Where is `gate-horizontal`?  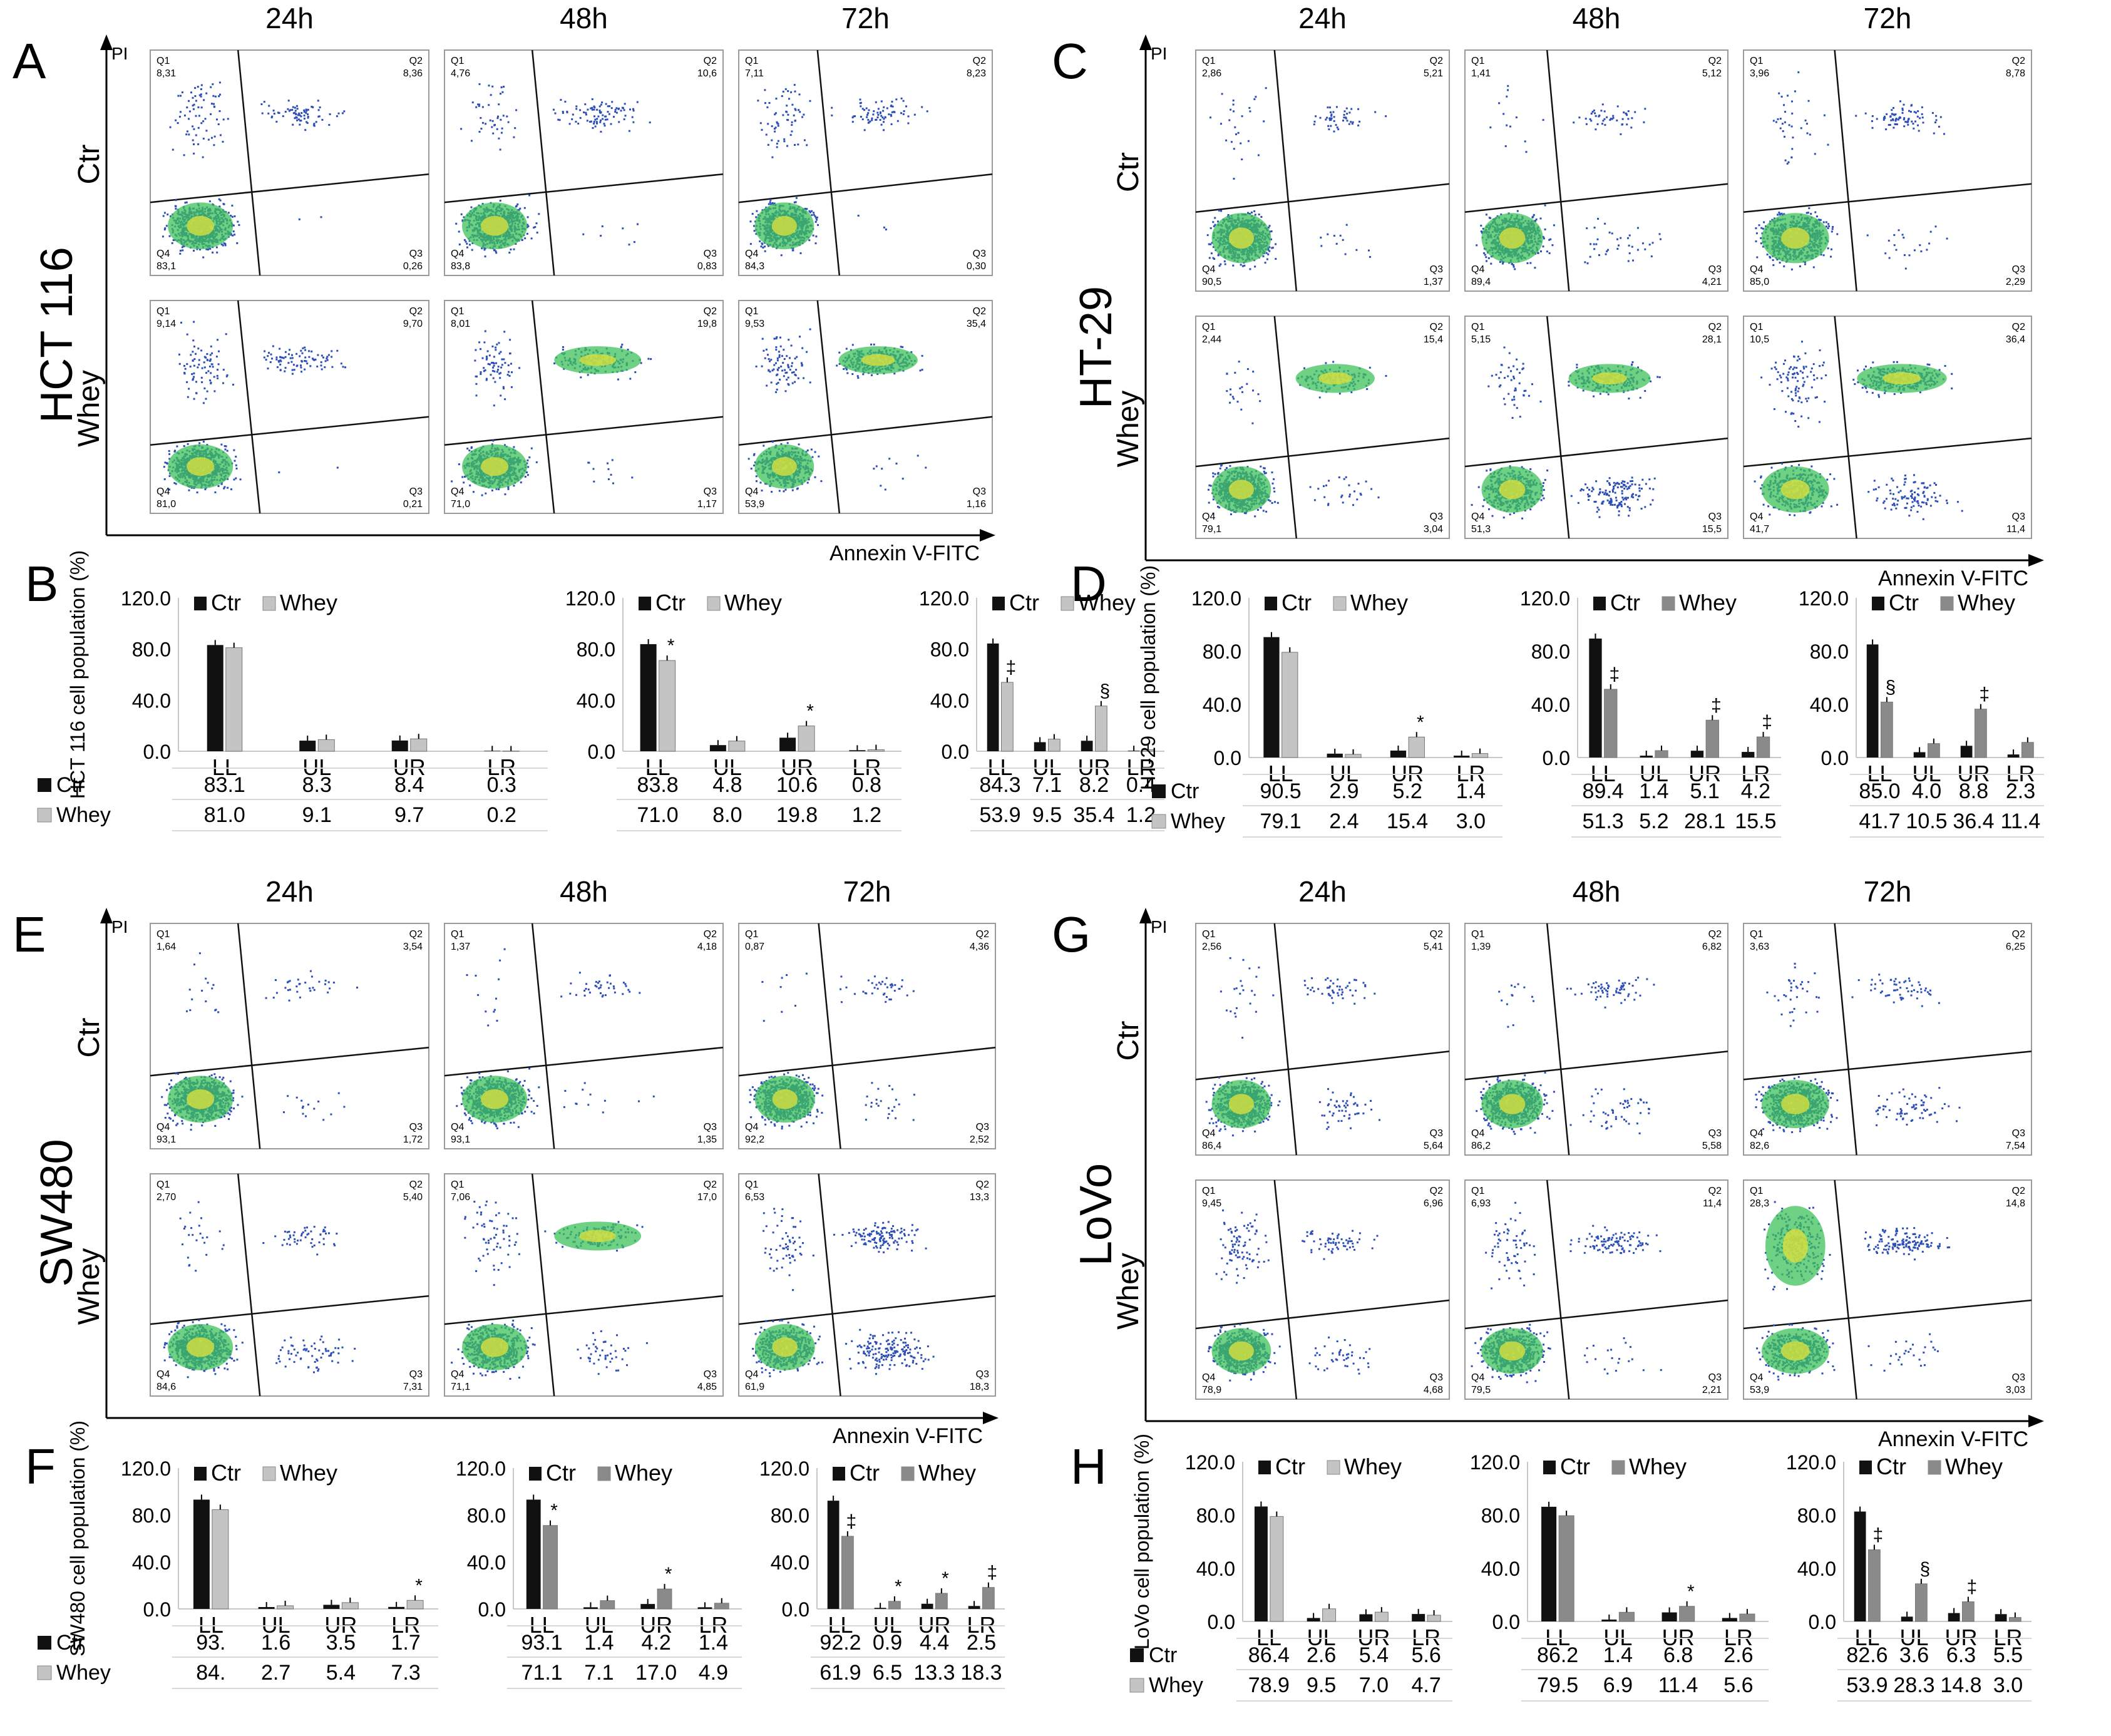
gate-horizontal is located at coordinates (289, 188).